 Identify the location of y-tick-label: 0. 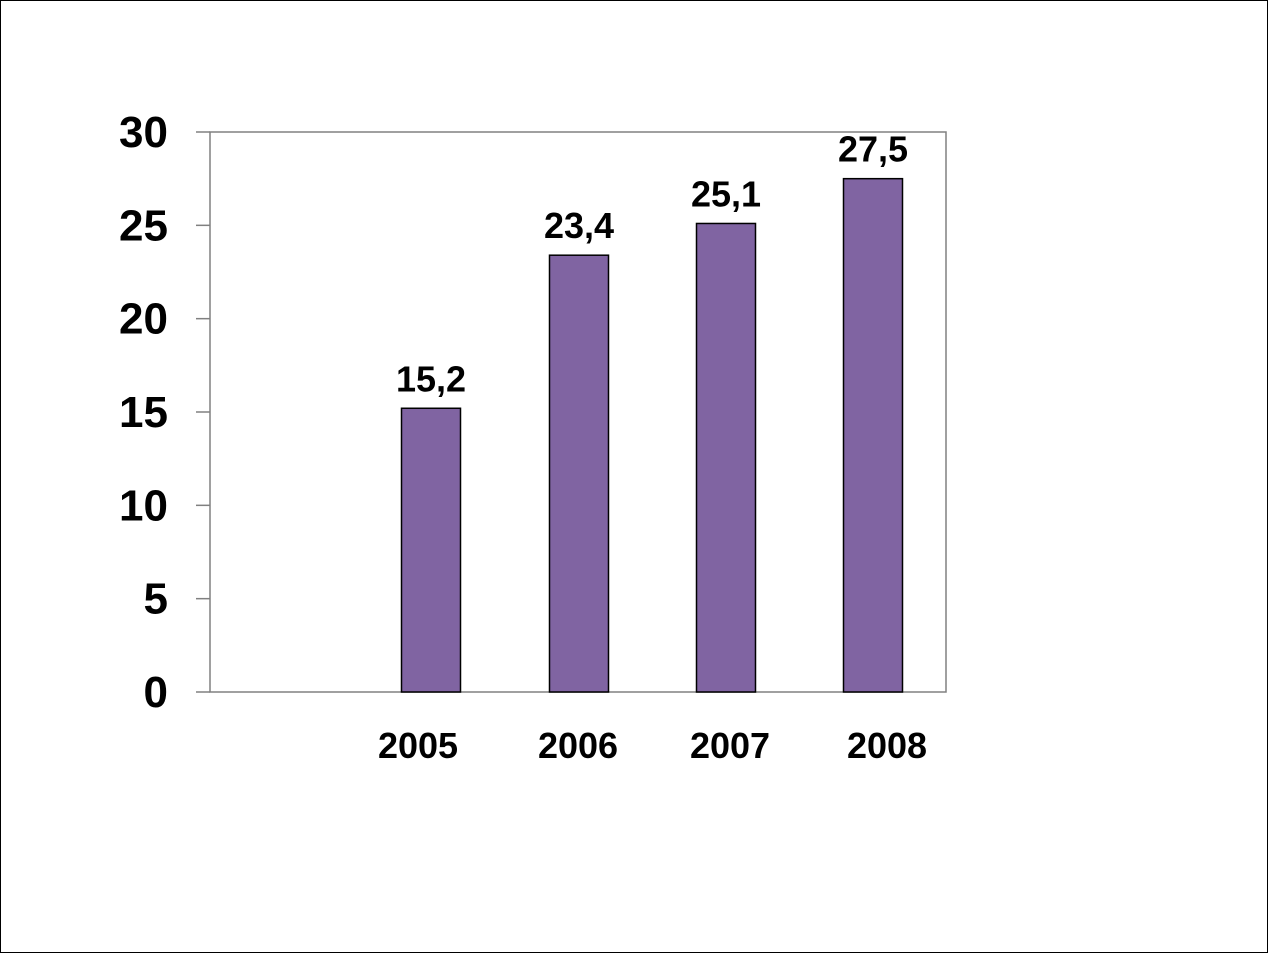
(156, 692).